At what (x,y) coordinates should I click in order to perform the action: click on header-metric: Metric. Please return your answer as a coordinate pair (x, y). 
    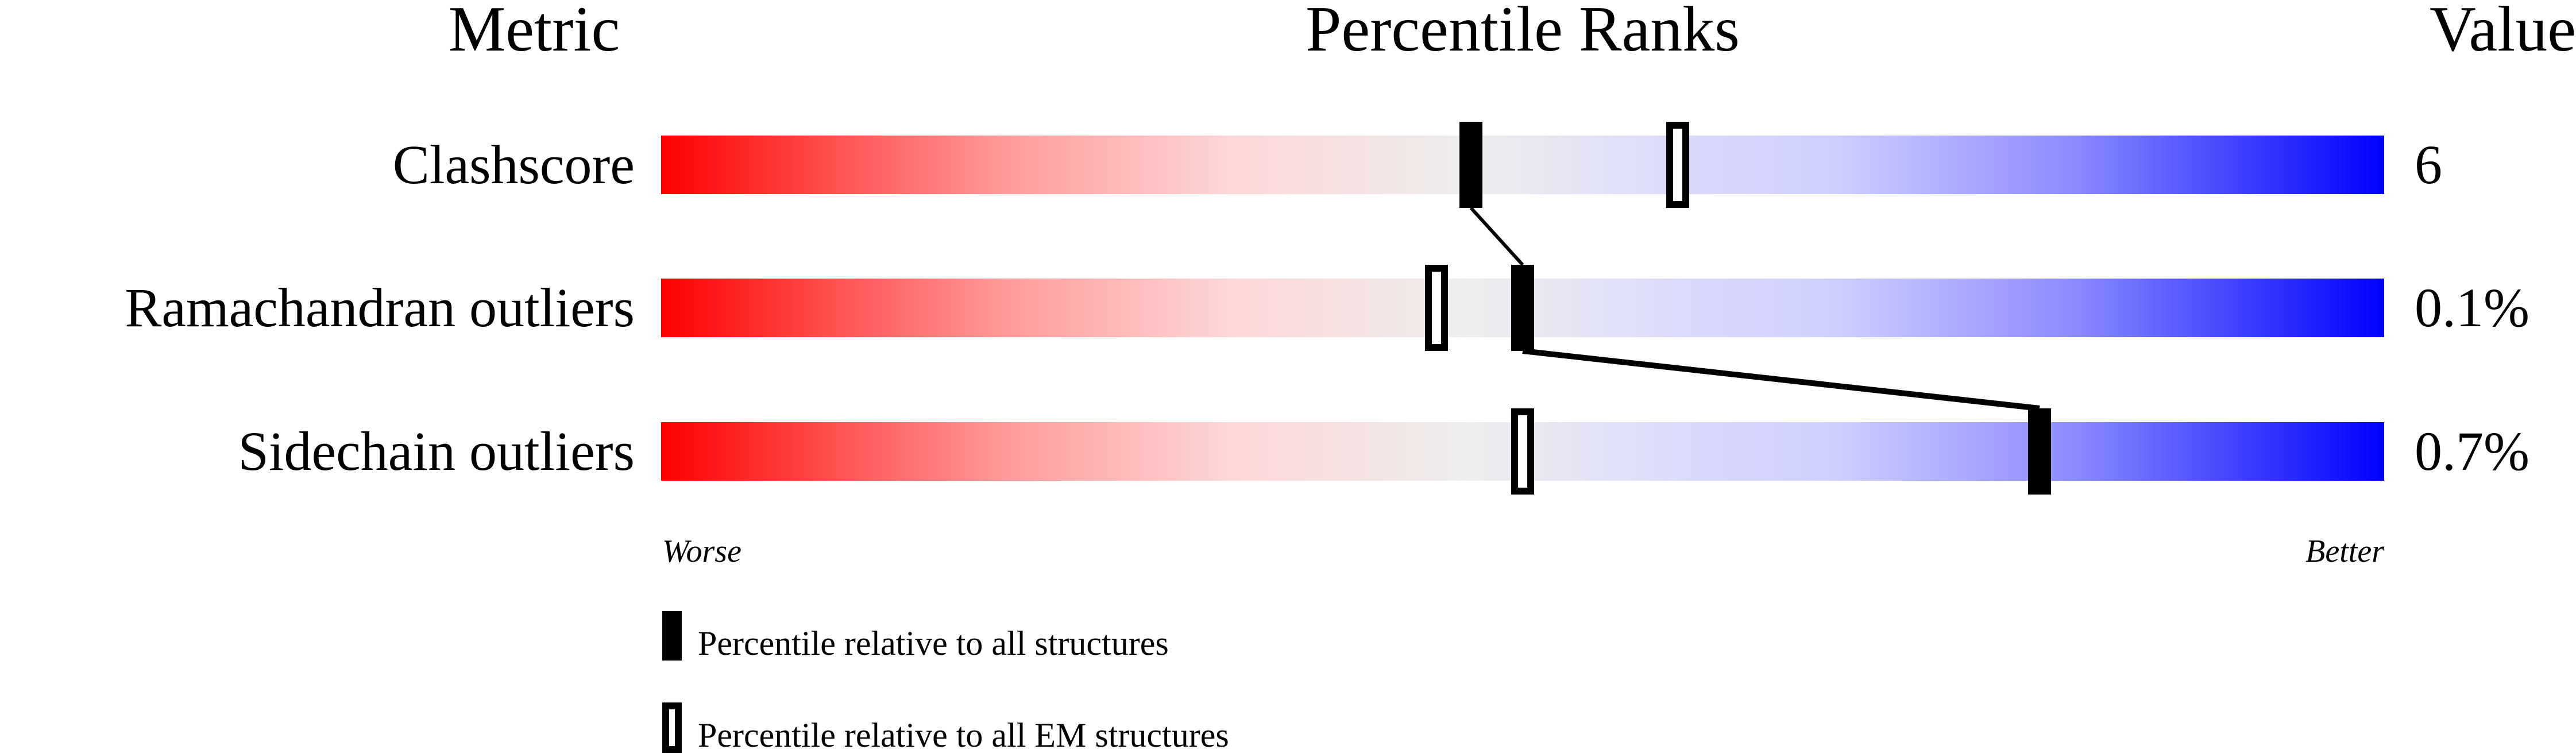
    Looking at the image, I should click on (534, 32).